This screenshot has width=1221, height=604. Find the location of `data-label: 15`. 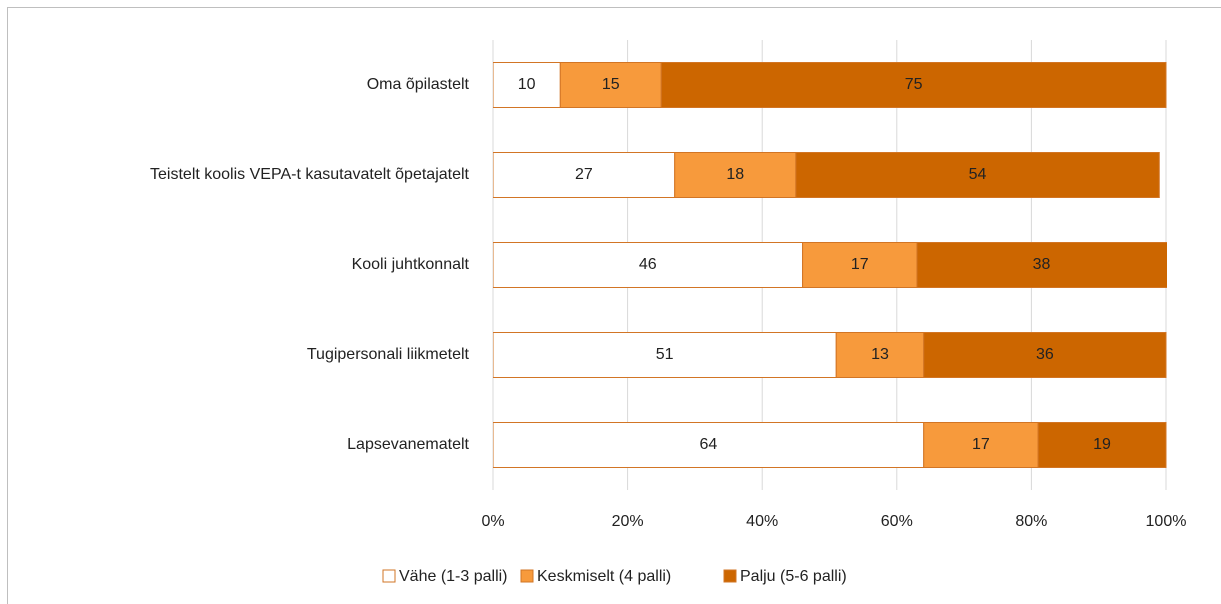

data-label: 15 is located at coordinates (611, 84).